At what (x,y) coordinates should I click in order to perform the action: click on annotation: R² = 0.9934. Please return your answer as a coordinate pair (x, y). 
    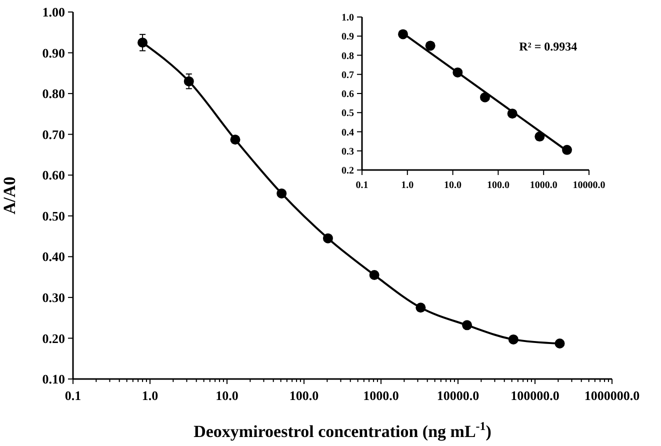
    Looking at the image, I should click on (548, 47).